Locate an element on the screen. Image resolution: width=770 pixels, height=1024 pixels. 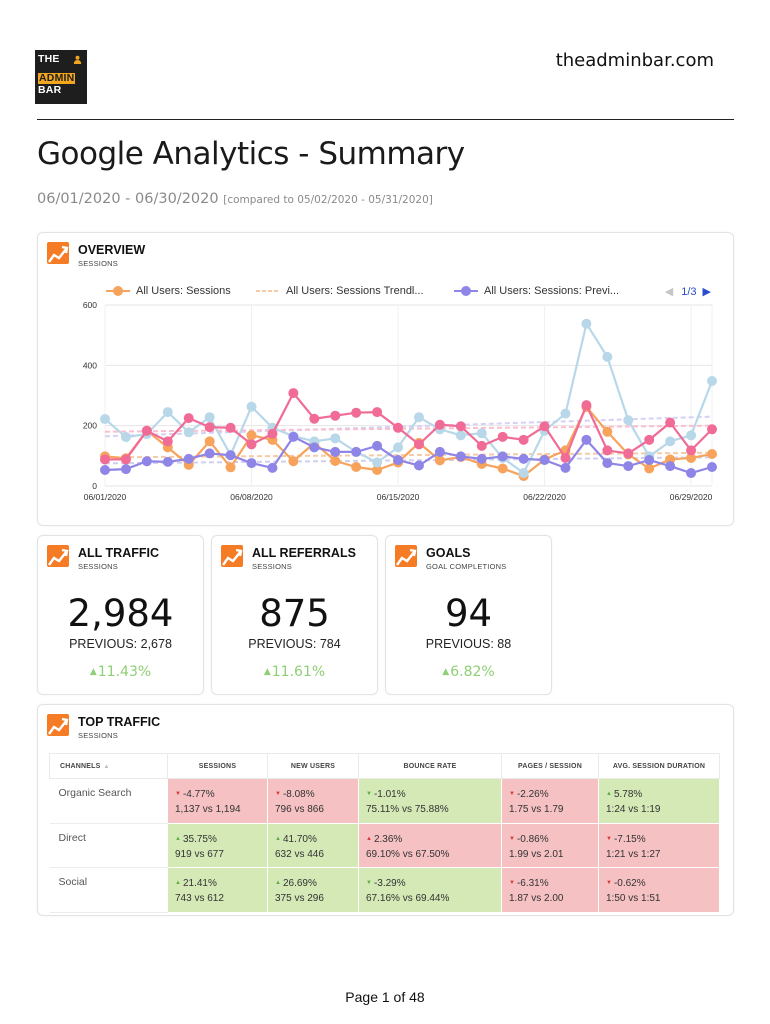
metric-cell: ▲ 21.41% 743 vs 612 is located at coordinates (217, 890).